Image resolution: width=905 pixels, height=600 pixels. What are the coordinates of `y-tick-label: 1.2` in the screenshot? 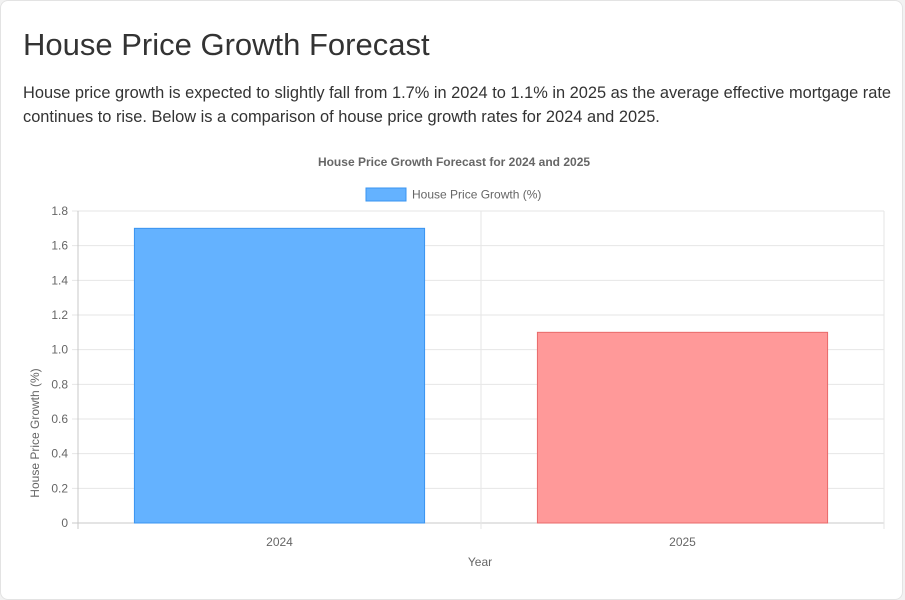 It's located at (59, 315).